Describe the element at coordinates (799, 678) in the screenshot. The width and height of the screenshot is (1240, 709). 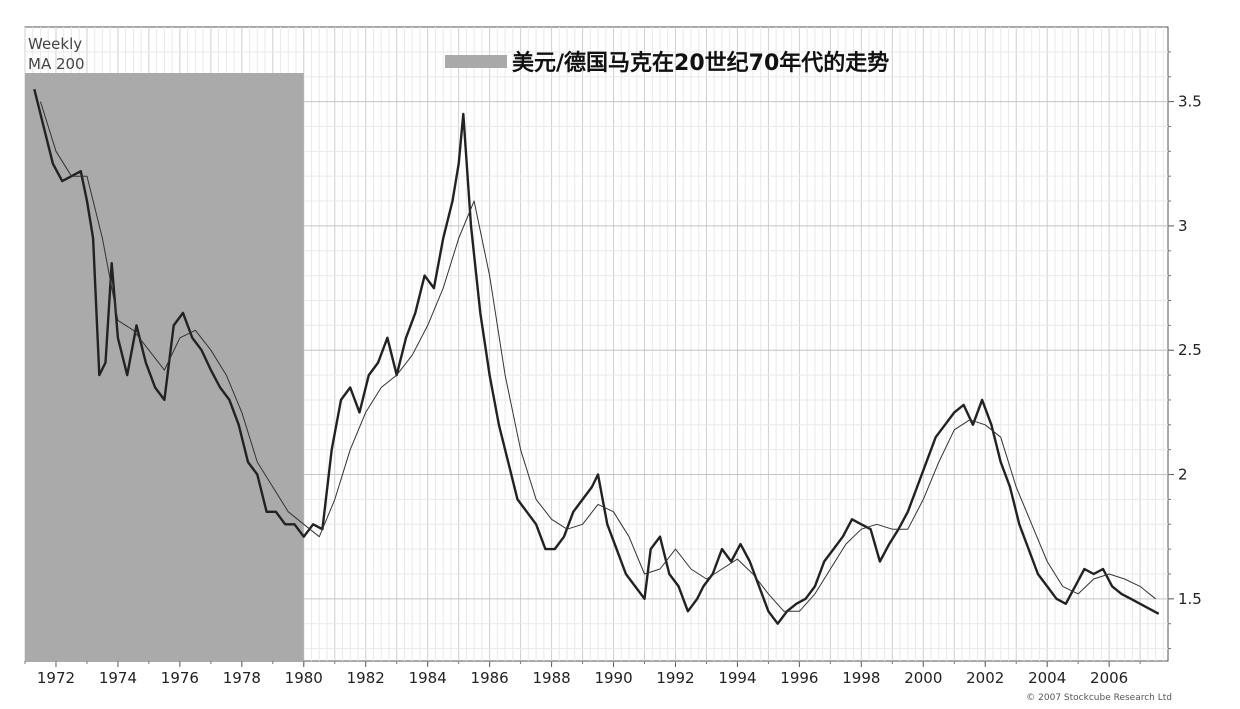
I see `x-tick-label: 1996` at that location.